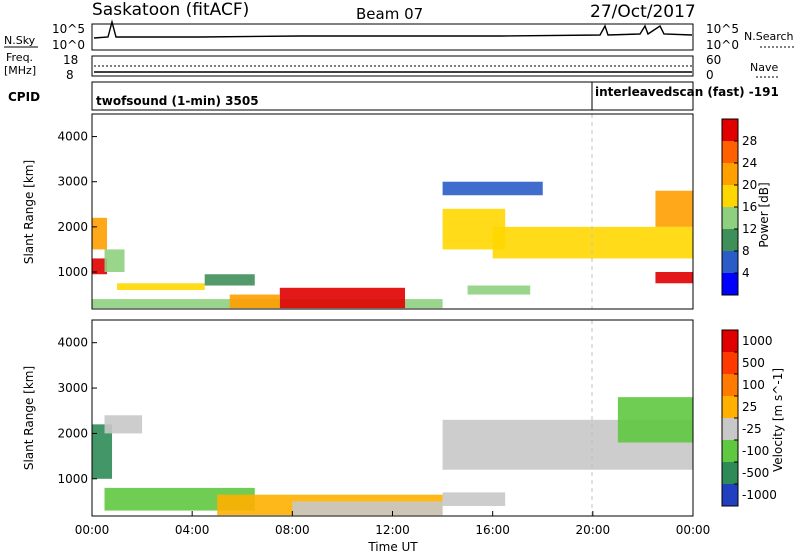 The image size is (800, 554). Describe the element at coordinates (292, 530) in the screenshot. I see `time-x-tick-label: 08:00` at that location.